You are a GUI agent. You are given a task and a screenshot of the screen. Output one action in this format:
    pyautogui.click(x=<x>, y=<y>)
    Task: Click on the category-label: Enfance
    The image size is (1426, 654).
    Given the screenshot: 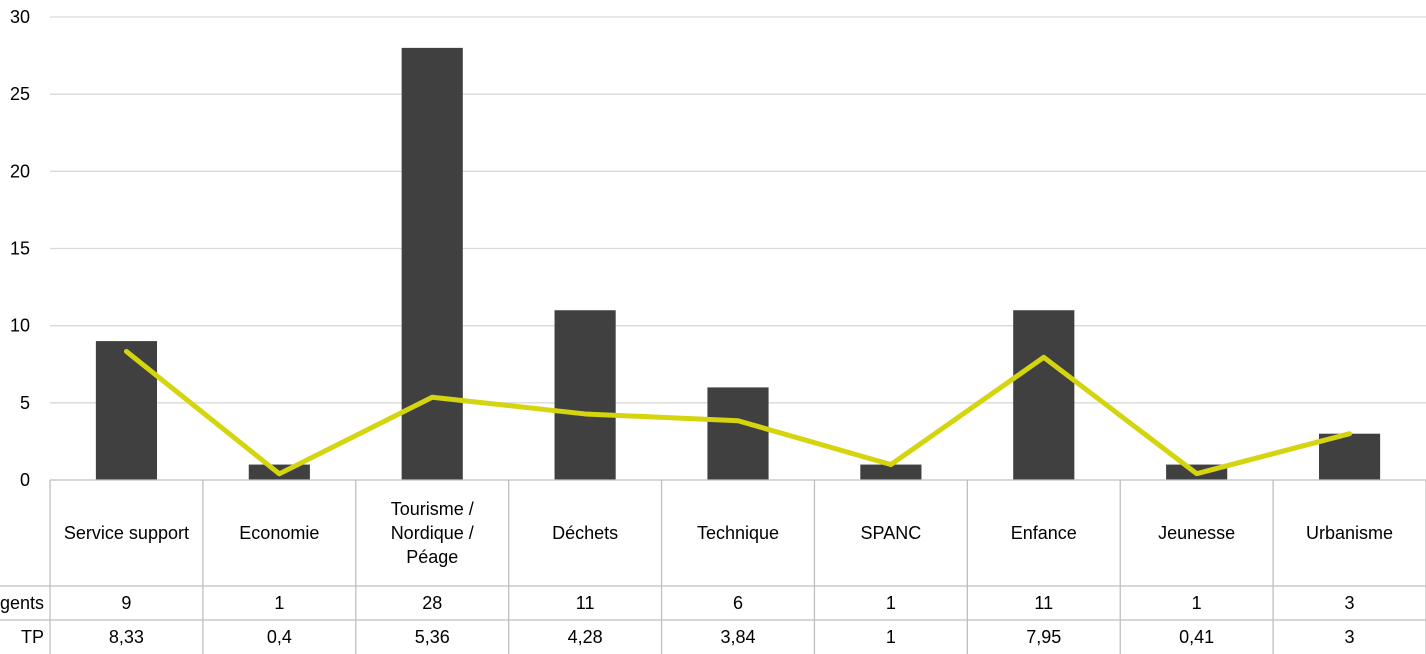 What is the action you would take?
    pyautogui.click(x=1044, y=533)
    